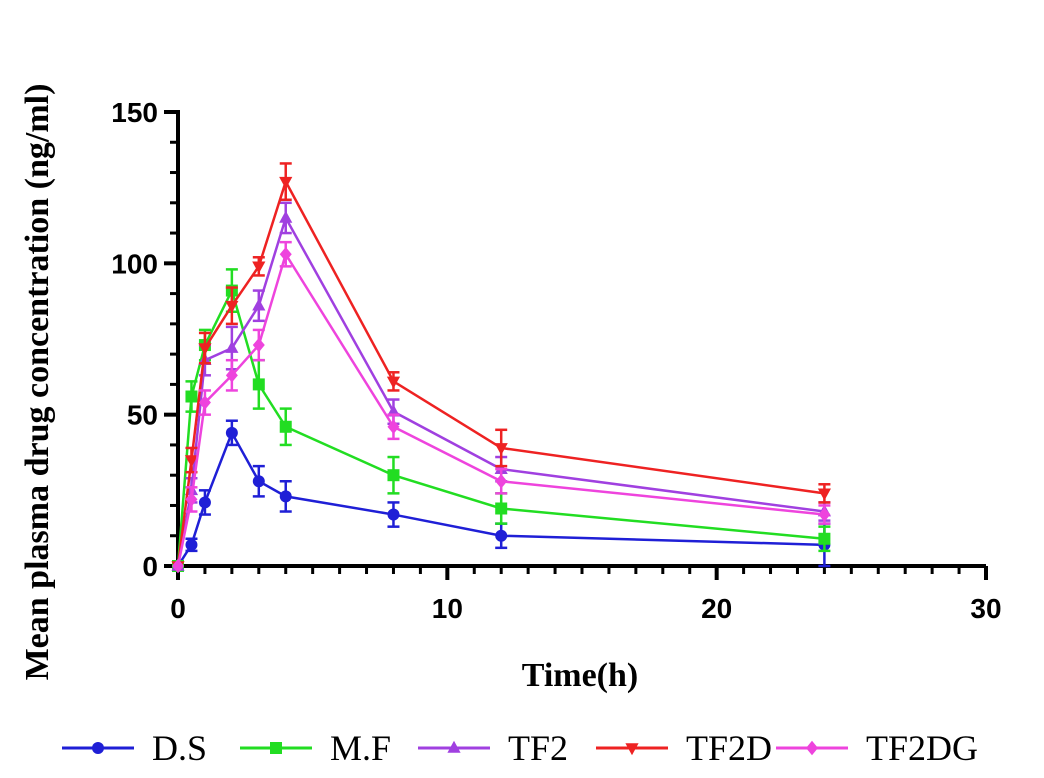 The image size is (1044, 778). Describe the element at coordinates (315, 748) in the screenshot. I see `legend-item: M.F` at that location.